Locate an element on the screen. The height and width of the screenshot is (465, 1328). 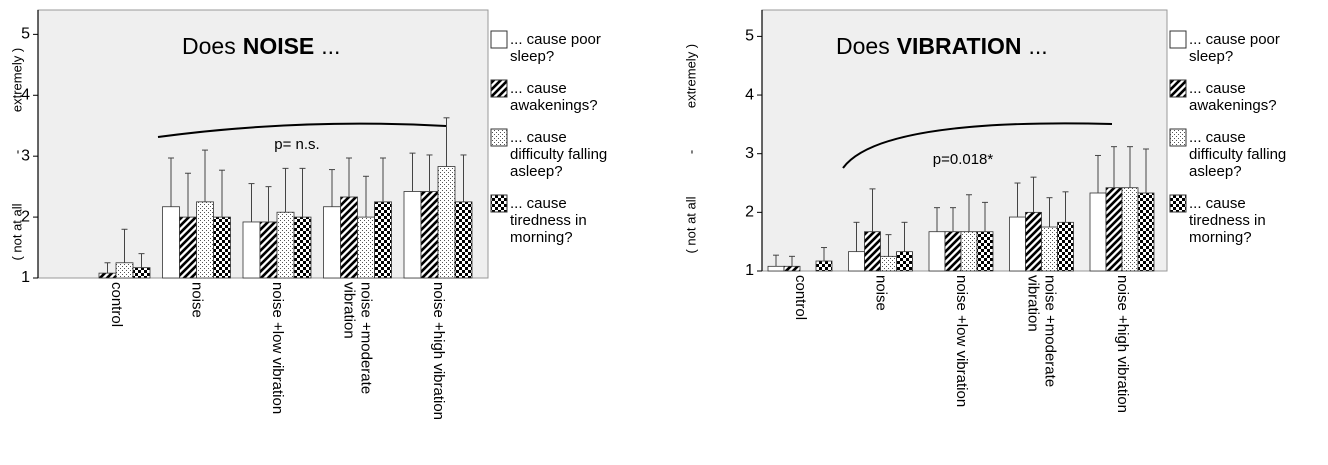
annotation: p=0.018* is located at coordinates (963, 159).